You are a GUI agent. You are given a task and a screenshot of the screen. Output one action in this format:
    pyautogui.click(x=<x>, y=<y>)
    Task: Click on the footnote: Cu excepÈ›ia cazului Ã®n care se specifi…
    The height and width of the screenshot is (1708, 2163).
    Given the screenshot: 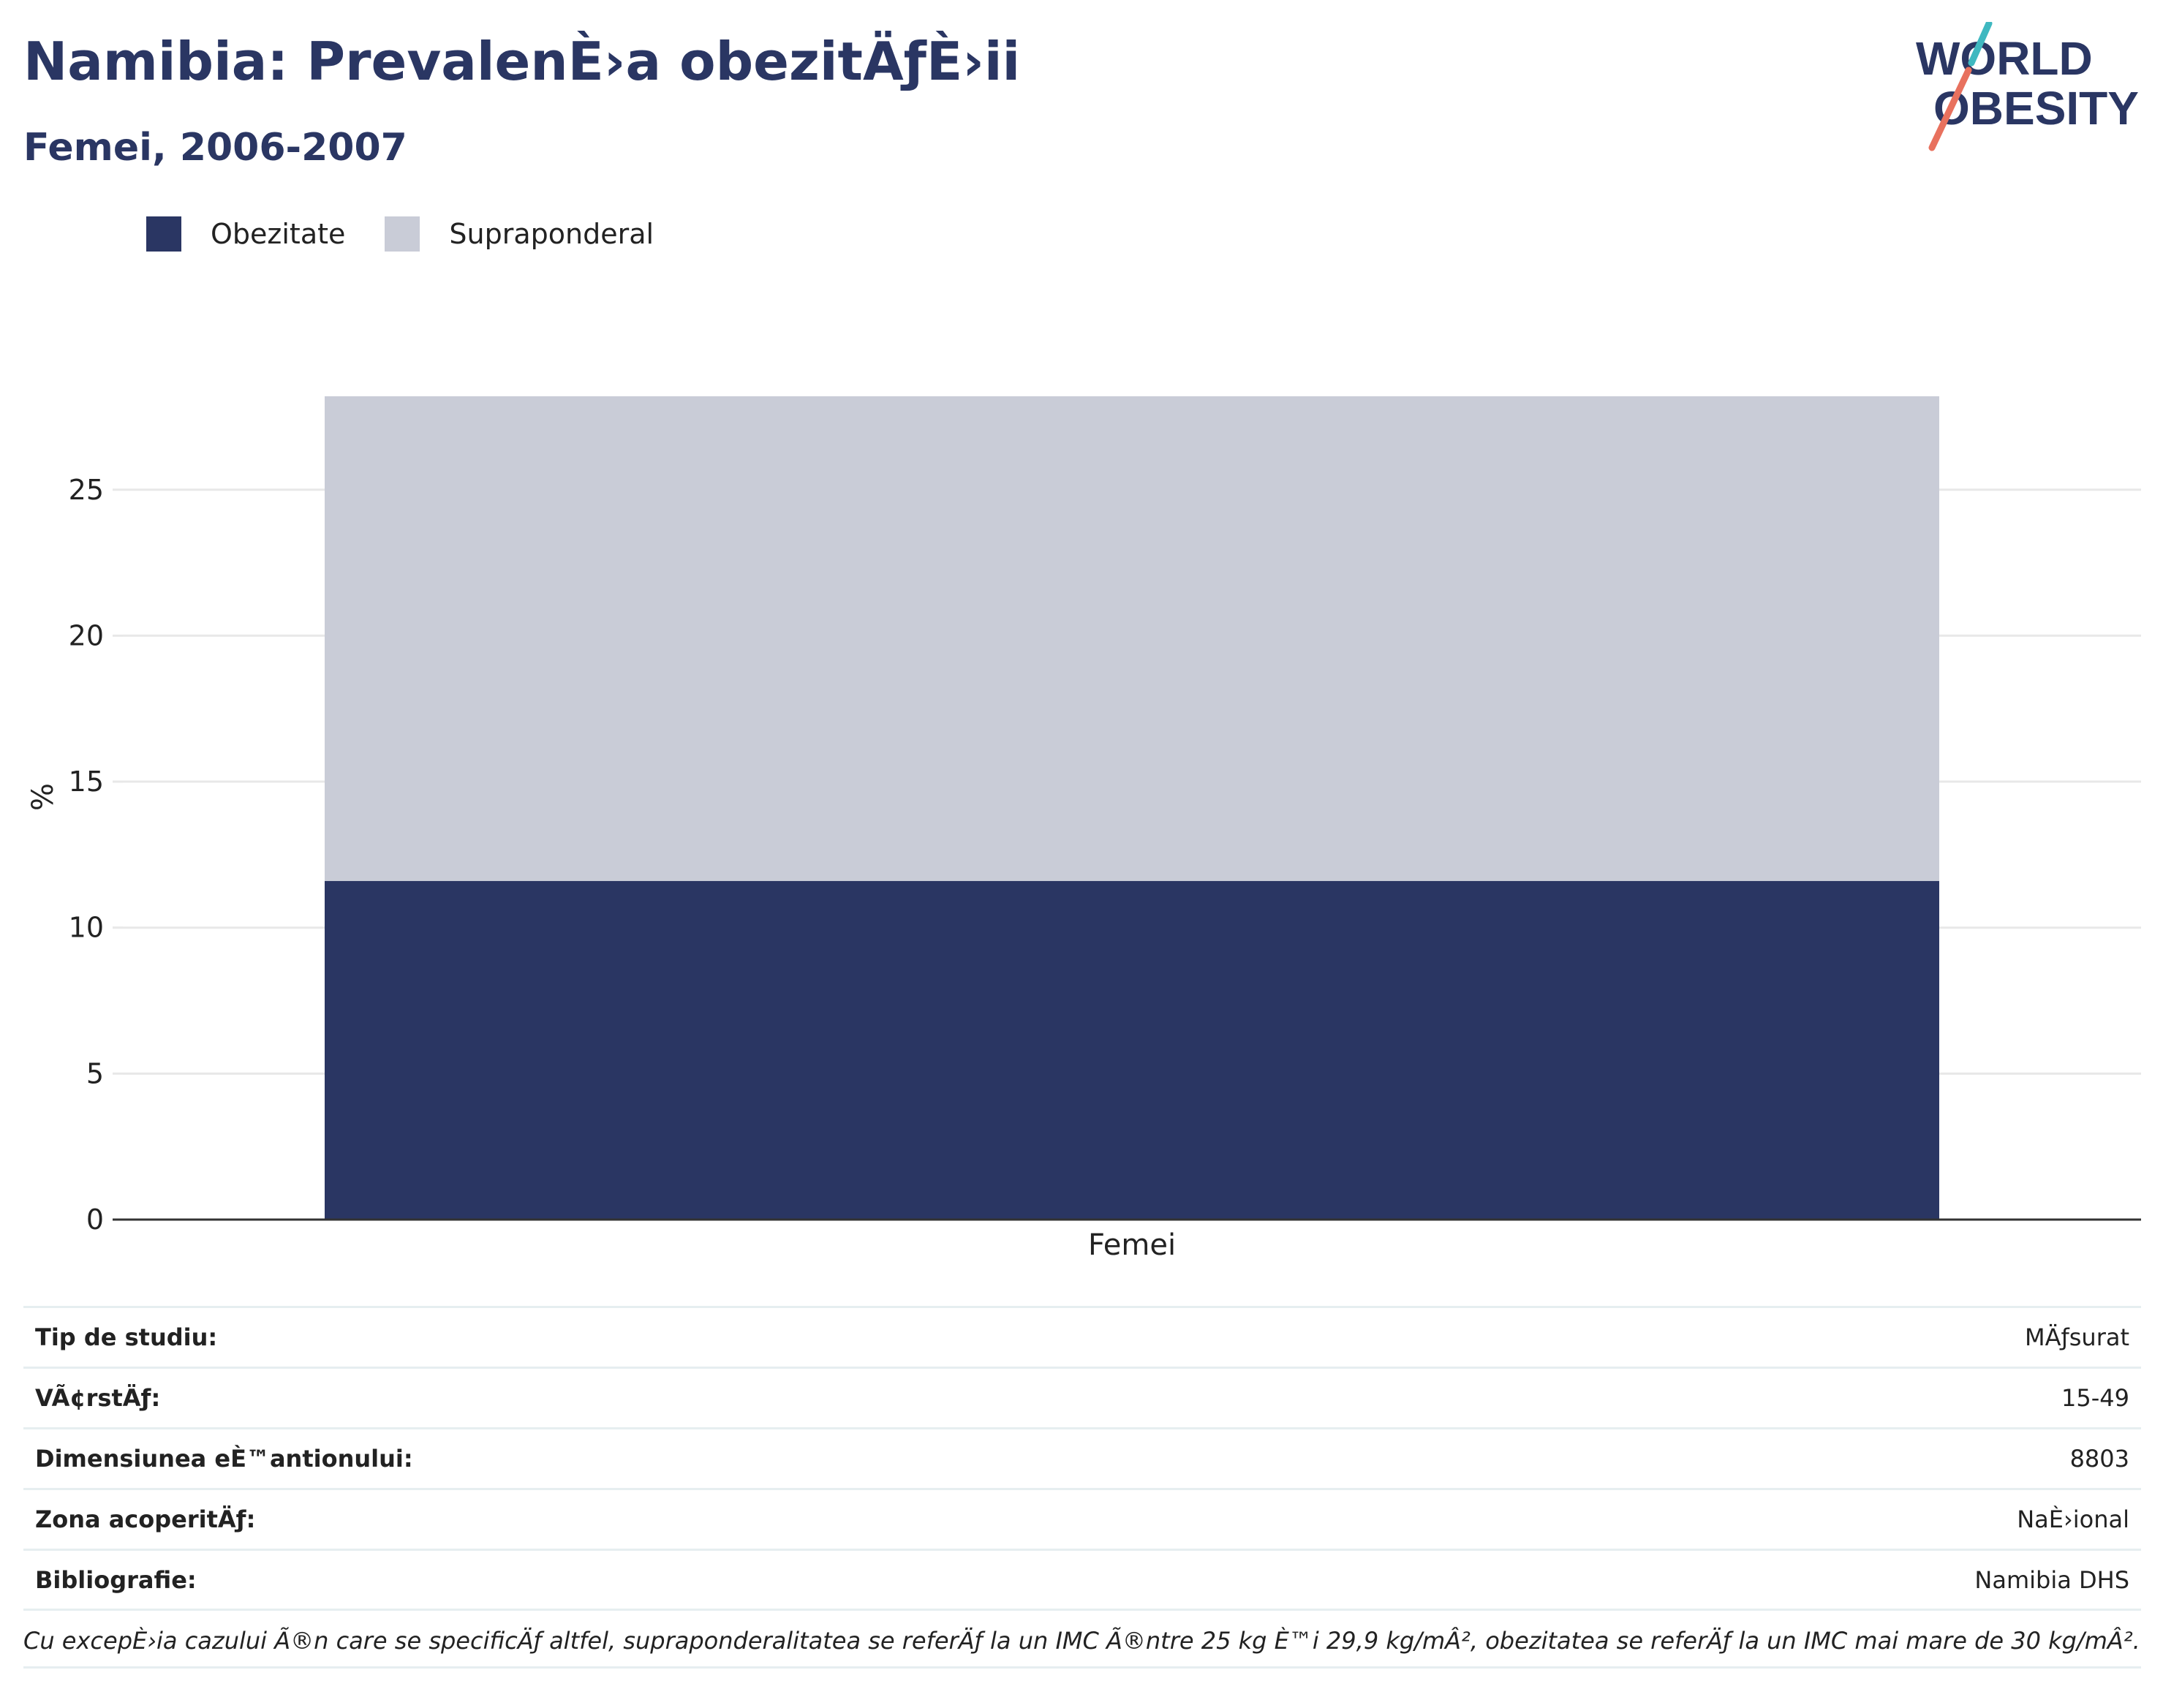 What is the action you would take?
    pyautogui.click(x=1082, y=1639)
    